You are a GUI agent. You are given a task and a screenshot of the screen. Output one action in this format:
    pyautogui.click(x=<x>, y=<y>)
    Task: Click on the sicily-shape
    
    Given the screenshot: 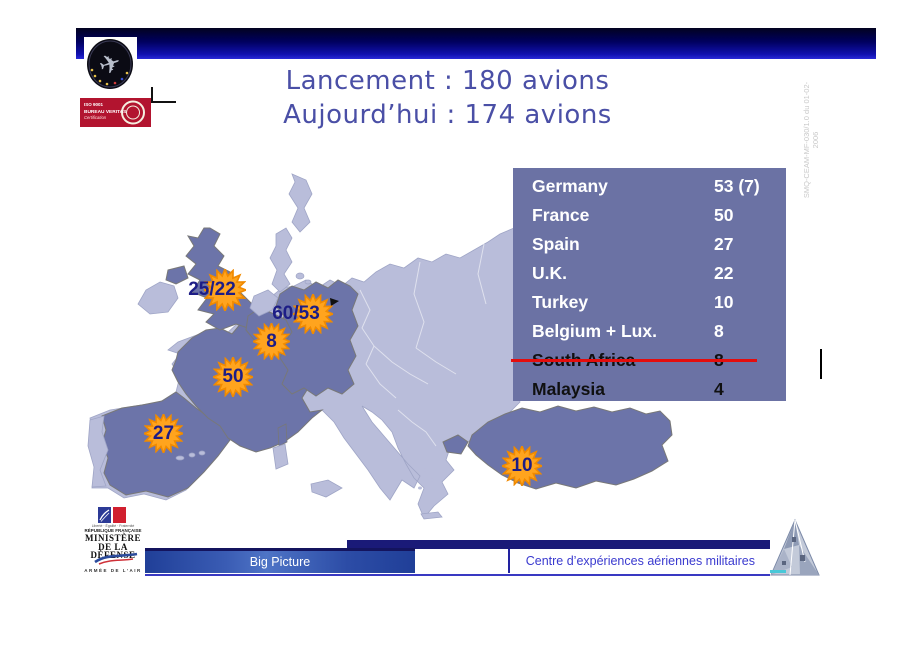 What is the action you would take?
    pyautogui.click(x=326, y=488)
    